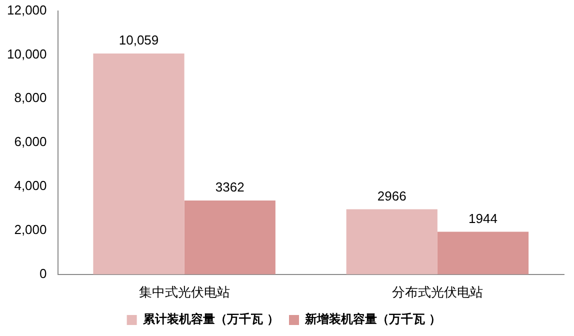 The height and width of the screenshot is (336, 574). What do you see at coordinates (30, 186) in the screenshot?
I see `y-tick-label: 4,000` at bounding box center [30, 186].